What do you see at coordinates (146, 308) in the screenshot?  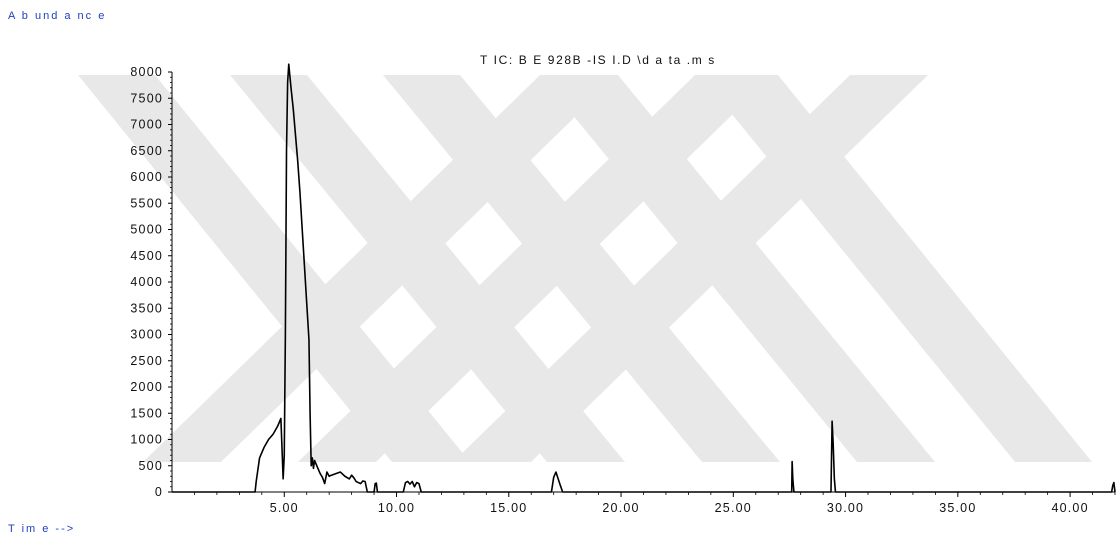 I see `y-tick-label: 3500` at bounding box center [146, 308].